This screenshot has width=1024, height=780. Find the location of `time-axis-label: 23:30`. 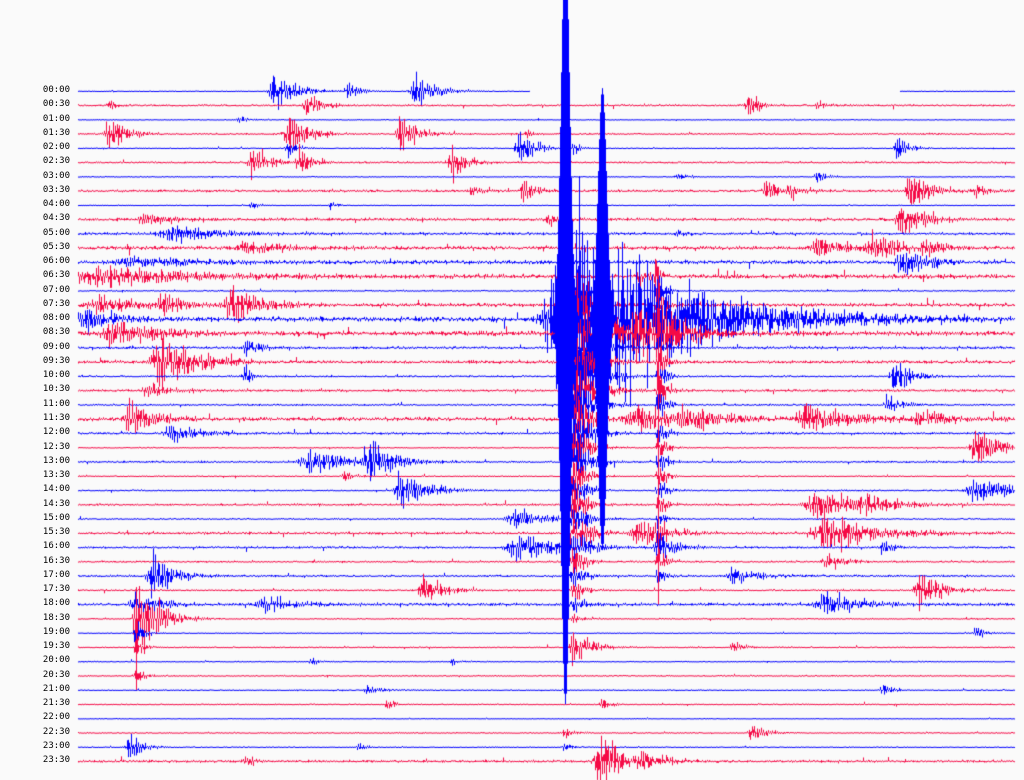

time-axis-label: 23:30 is located at coordinates (56, 760).